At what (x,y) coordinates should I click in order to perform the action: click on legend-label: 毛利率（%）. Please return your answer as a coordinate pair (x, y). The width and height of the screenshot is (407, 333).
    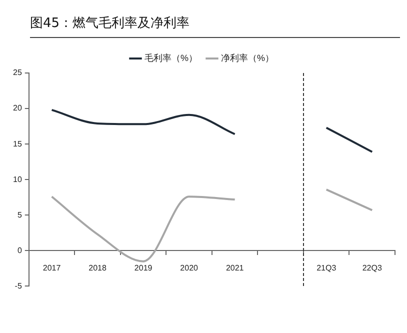
    Looking at the image, I should click on (171, 57).